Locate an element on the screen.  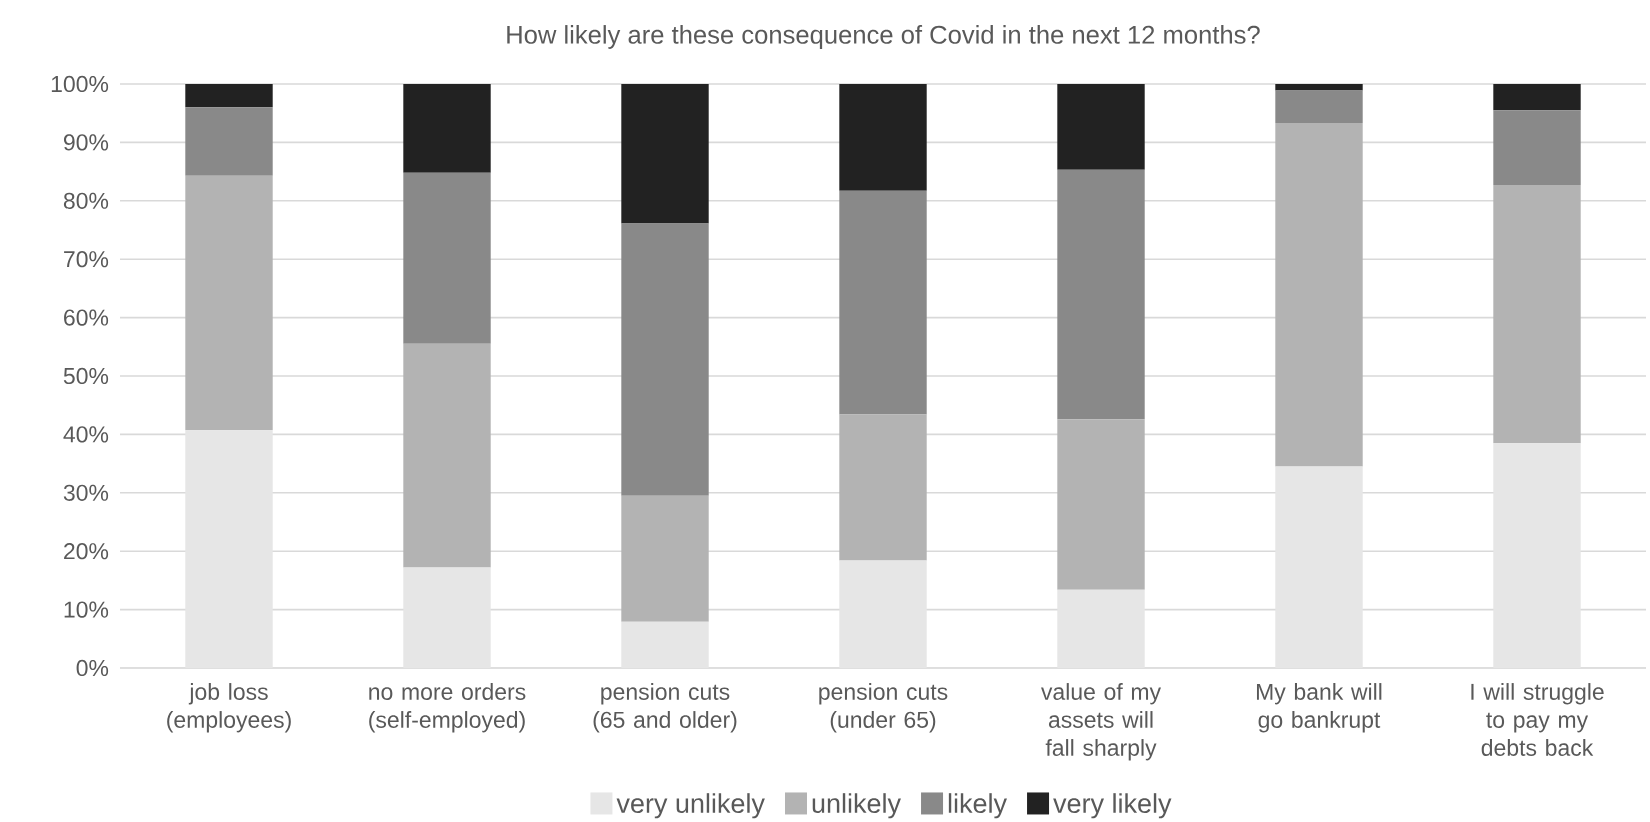
x-tick-label: no more orders (self-employed) is located at coordinates (447, 708).